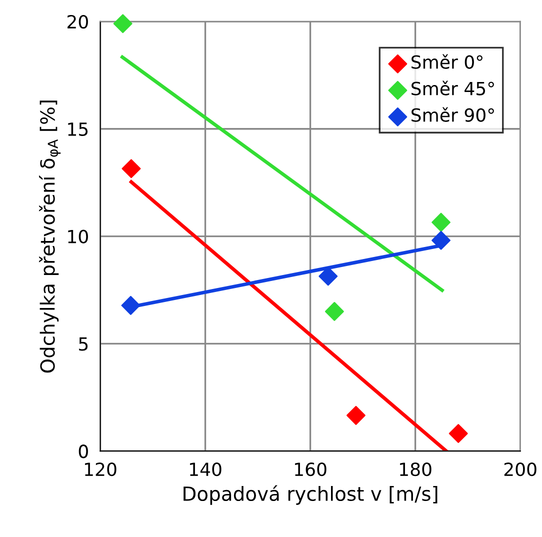 This screenshot has width=542, height=537. Describe the element at coordinates (100, 469) in the screenshot. I see `x-tick-label: 120` at that location.